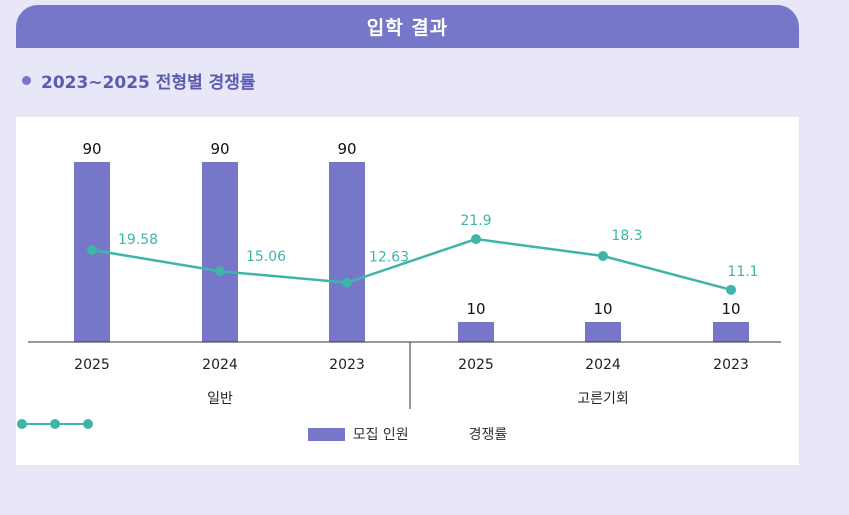 The image size is (849, 515). I want to click on bar-label-4: 10, so click(602, 309).